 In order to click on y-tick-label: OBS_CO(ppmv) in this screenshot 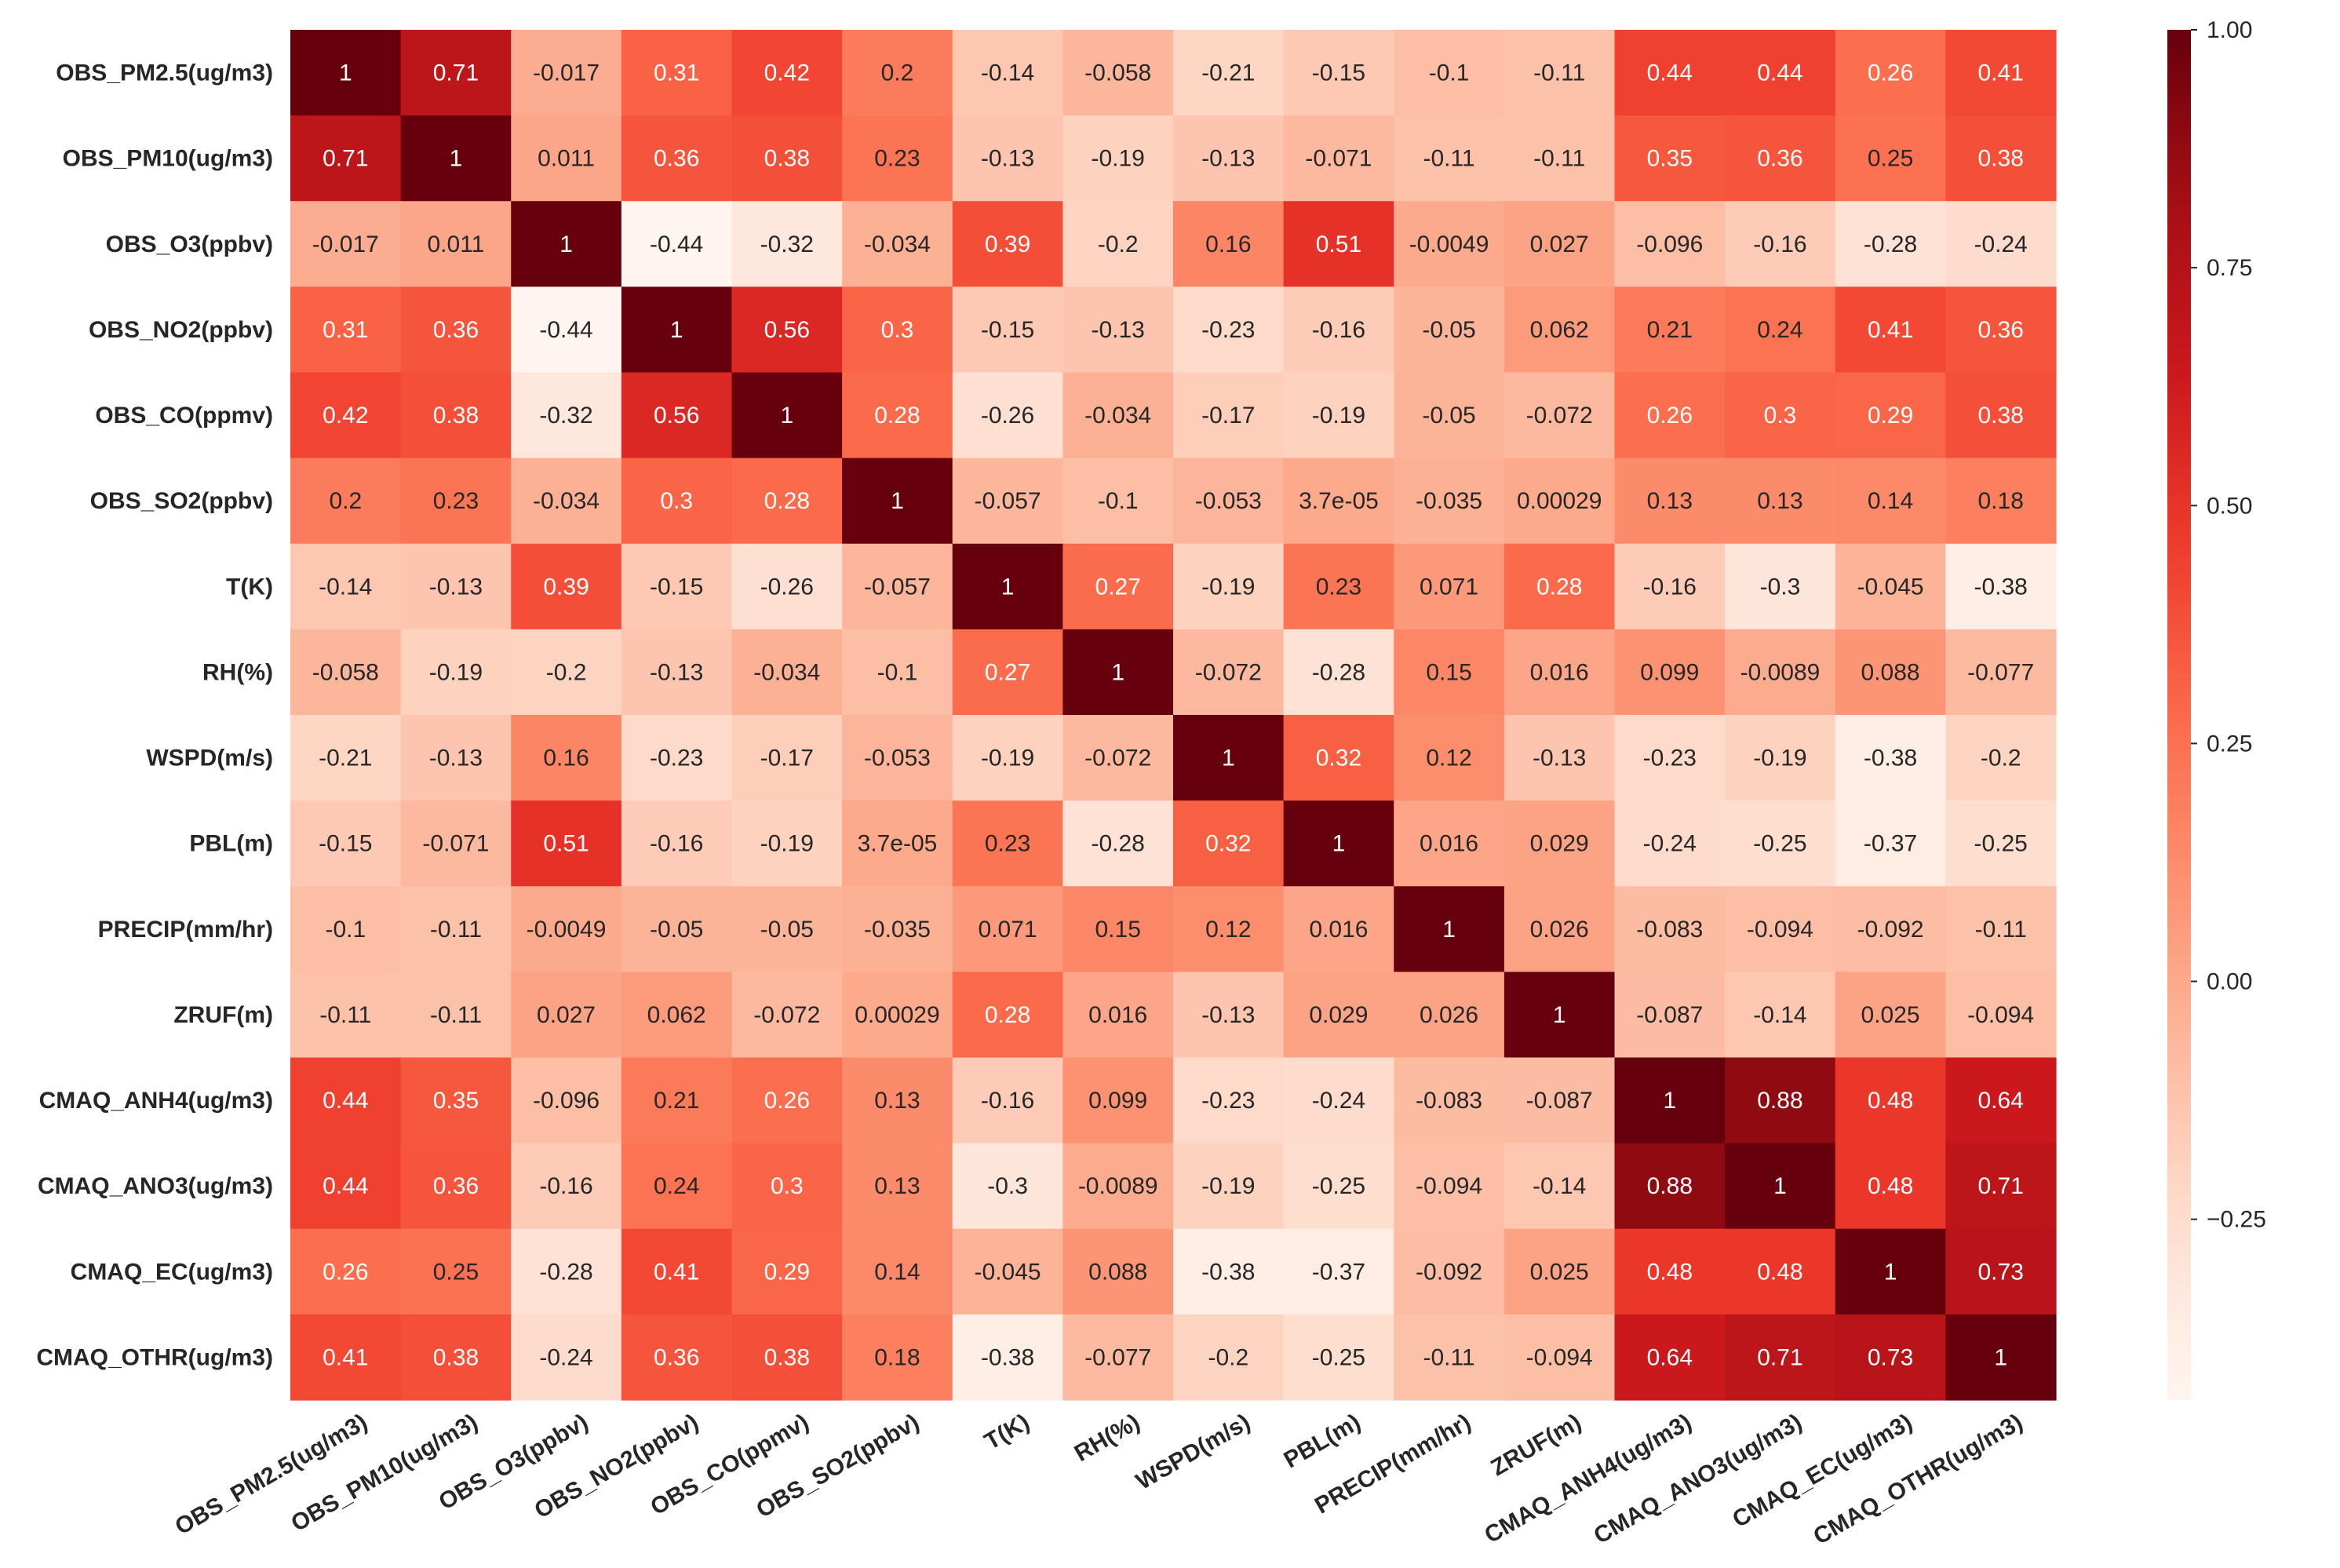, I will do `click(184, 415)`.